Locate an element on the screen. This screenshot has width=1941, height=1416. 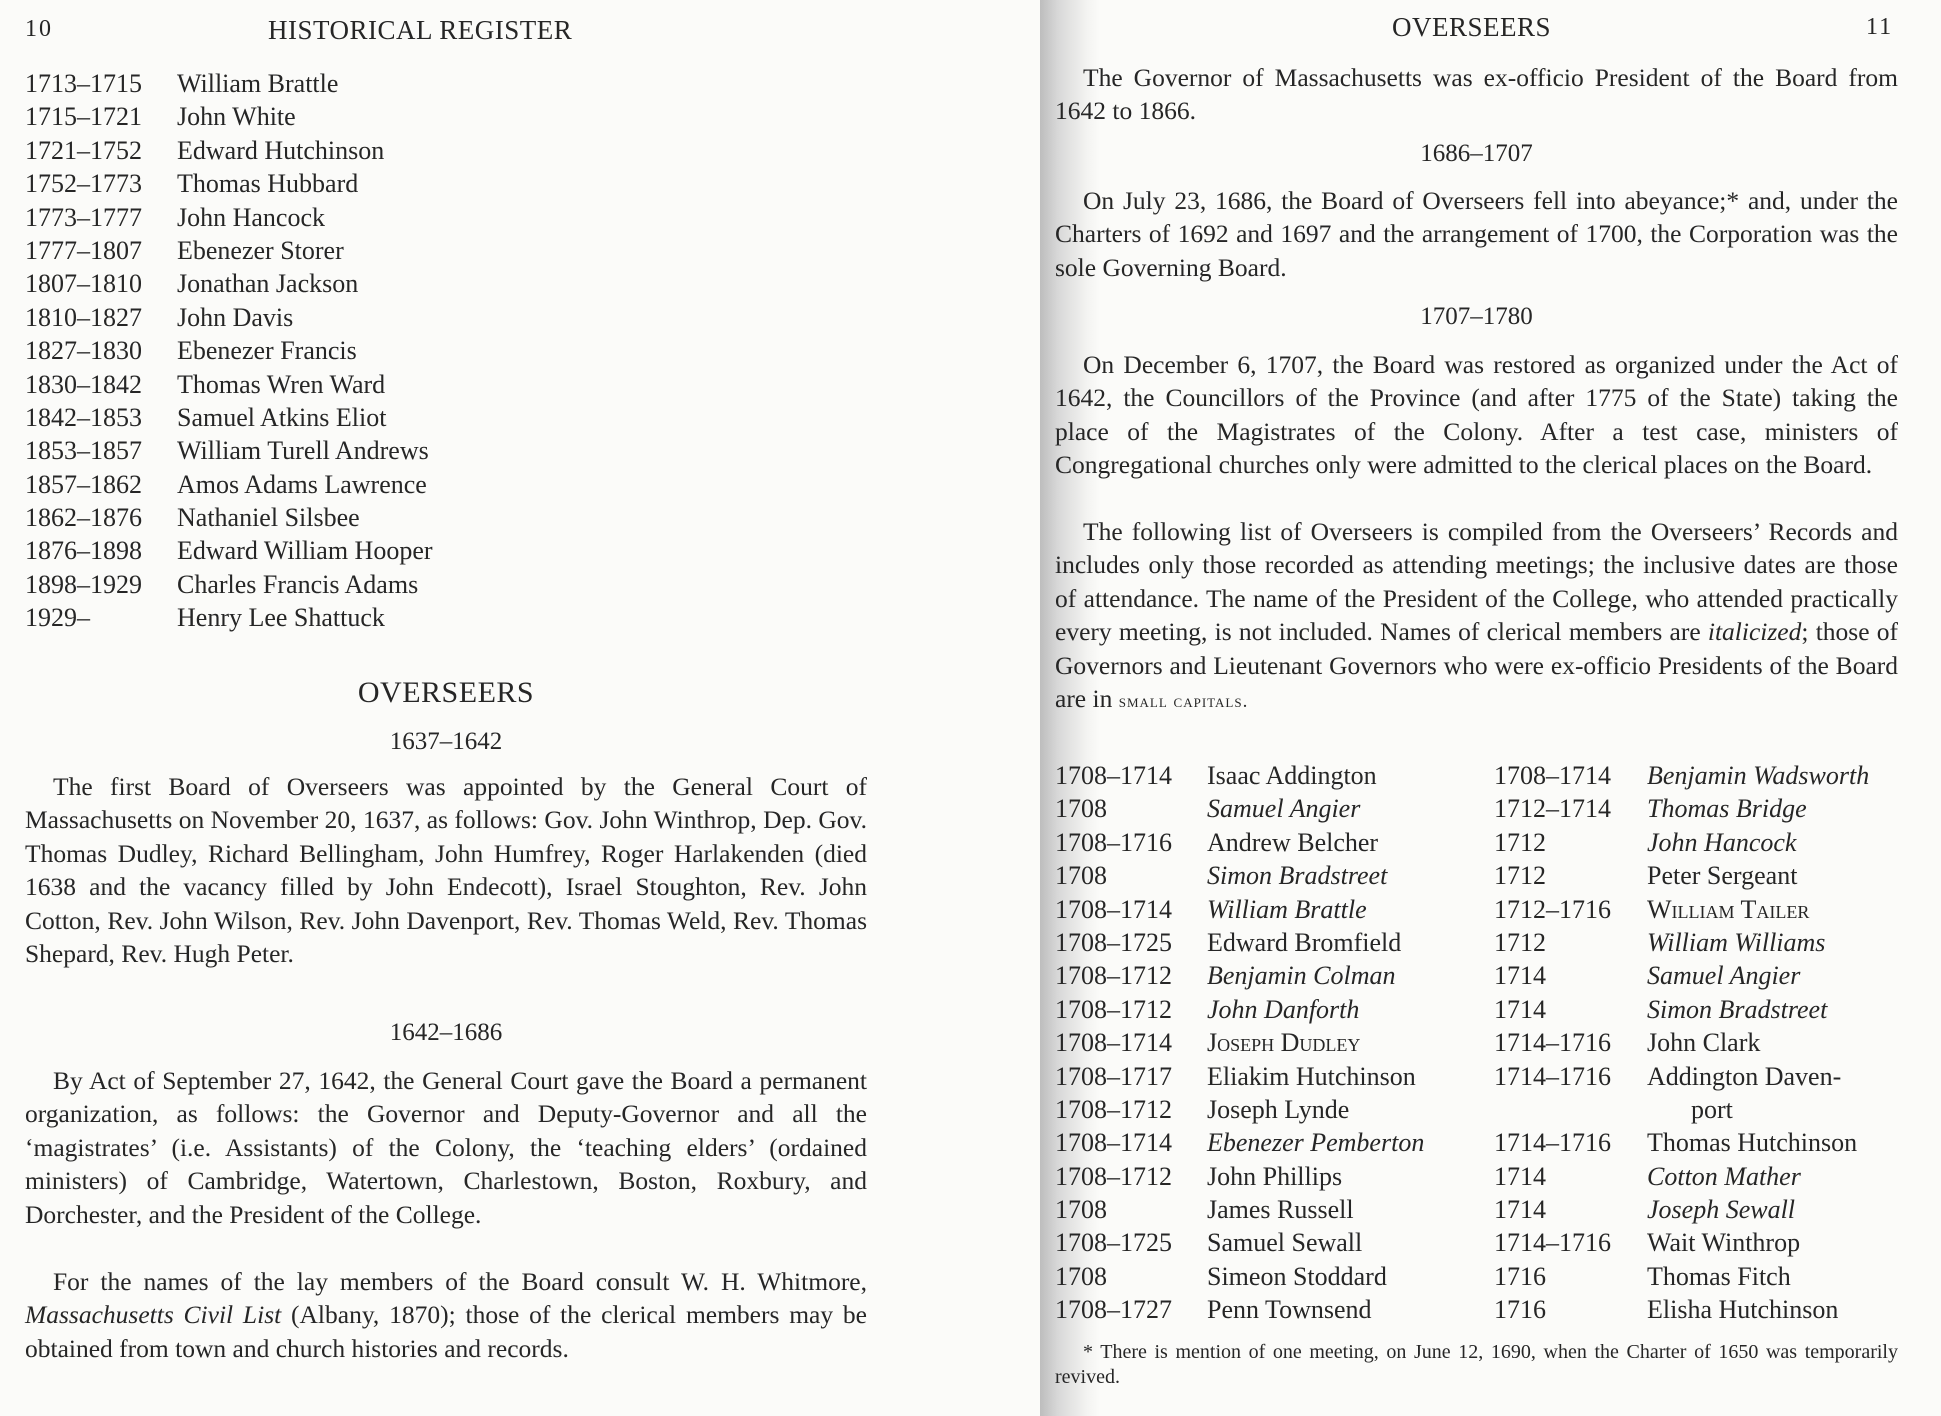
attendance-dates: 1712–1716 is located at coordinates (1552, 909).